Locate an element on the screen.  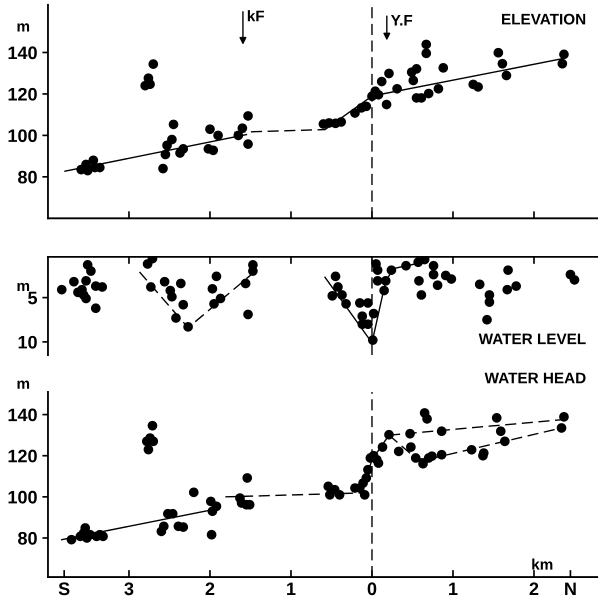
chart-title: WATER HEAD is located at coordinates (535, 378).